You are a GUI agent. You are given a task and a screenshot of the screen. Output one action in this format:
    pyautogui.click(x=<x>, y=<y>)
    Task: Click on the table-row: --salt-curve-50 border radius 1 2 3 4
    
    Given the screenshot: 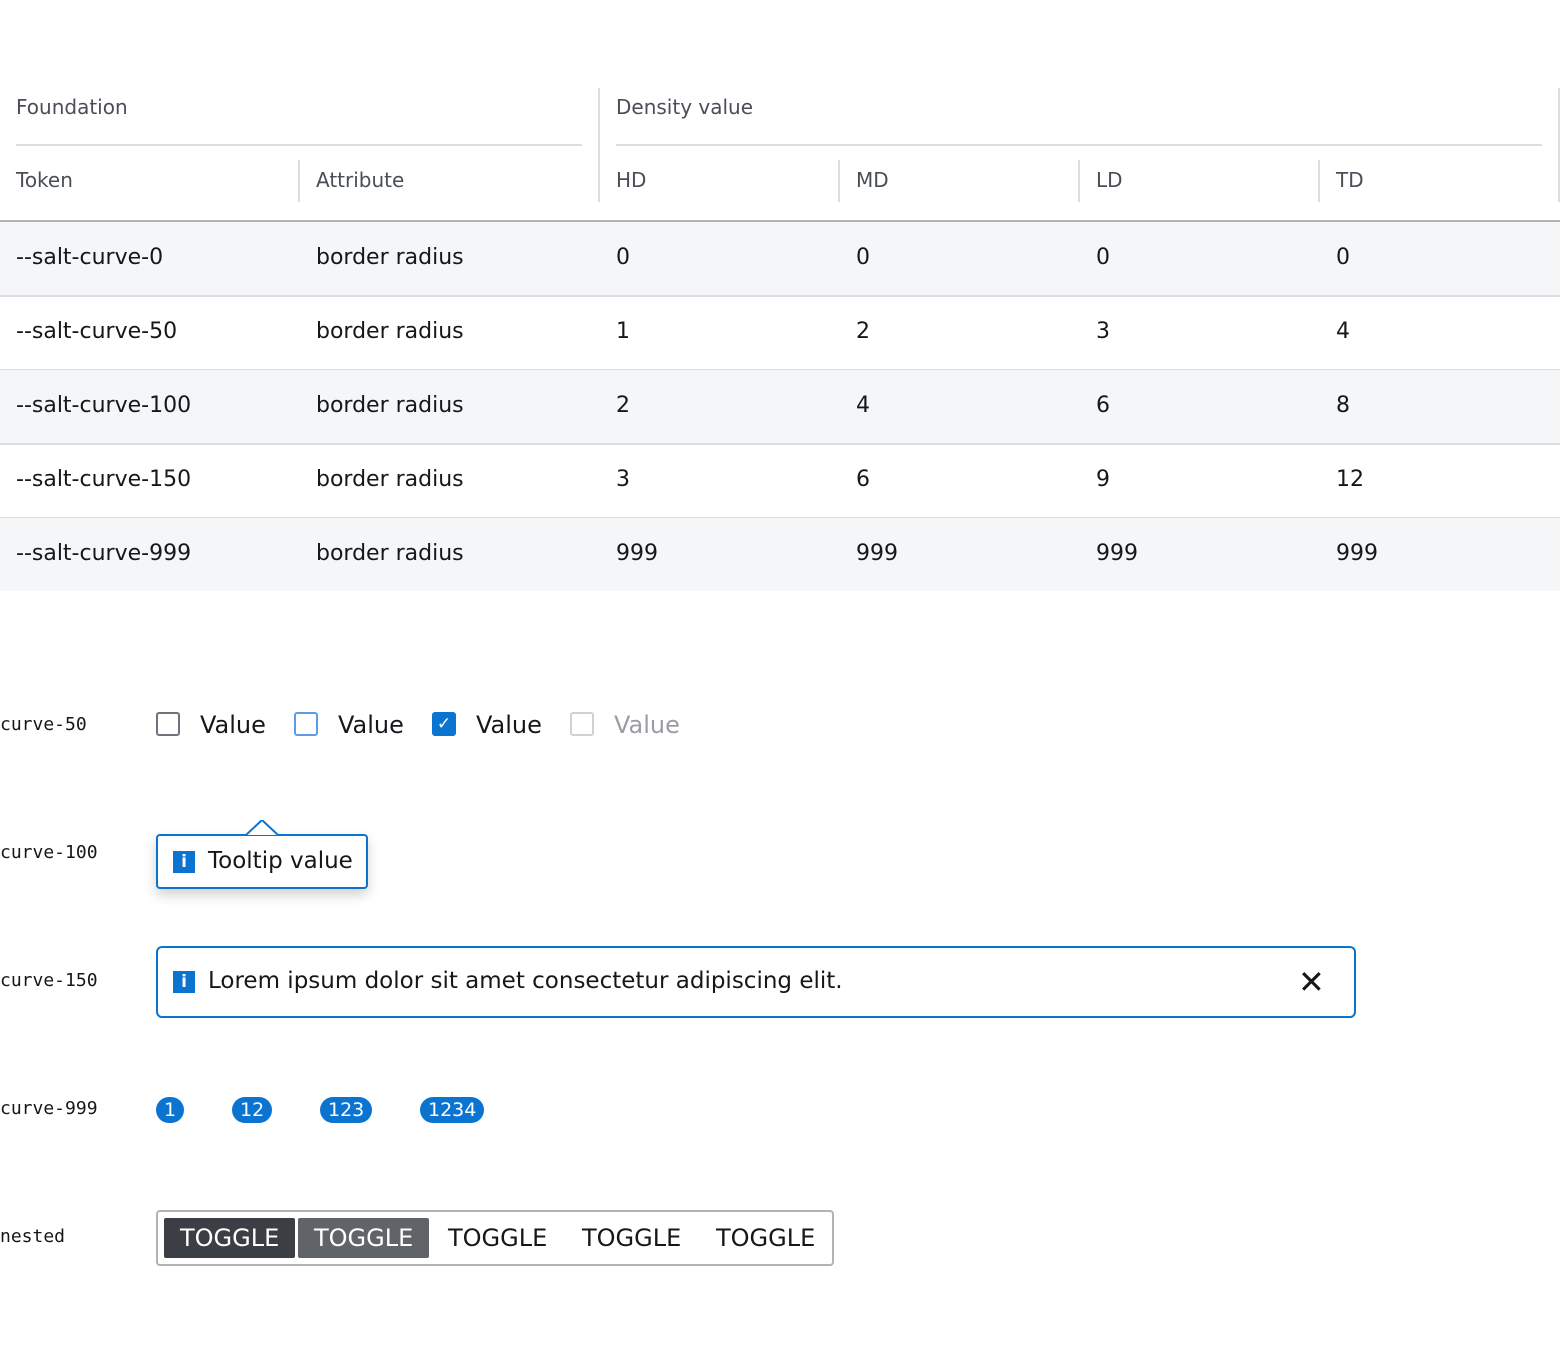 What is the action you would take?
    pyautogui.click(x=780, y=333)
    